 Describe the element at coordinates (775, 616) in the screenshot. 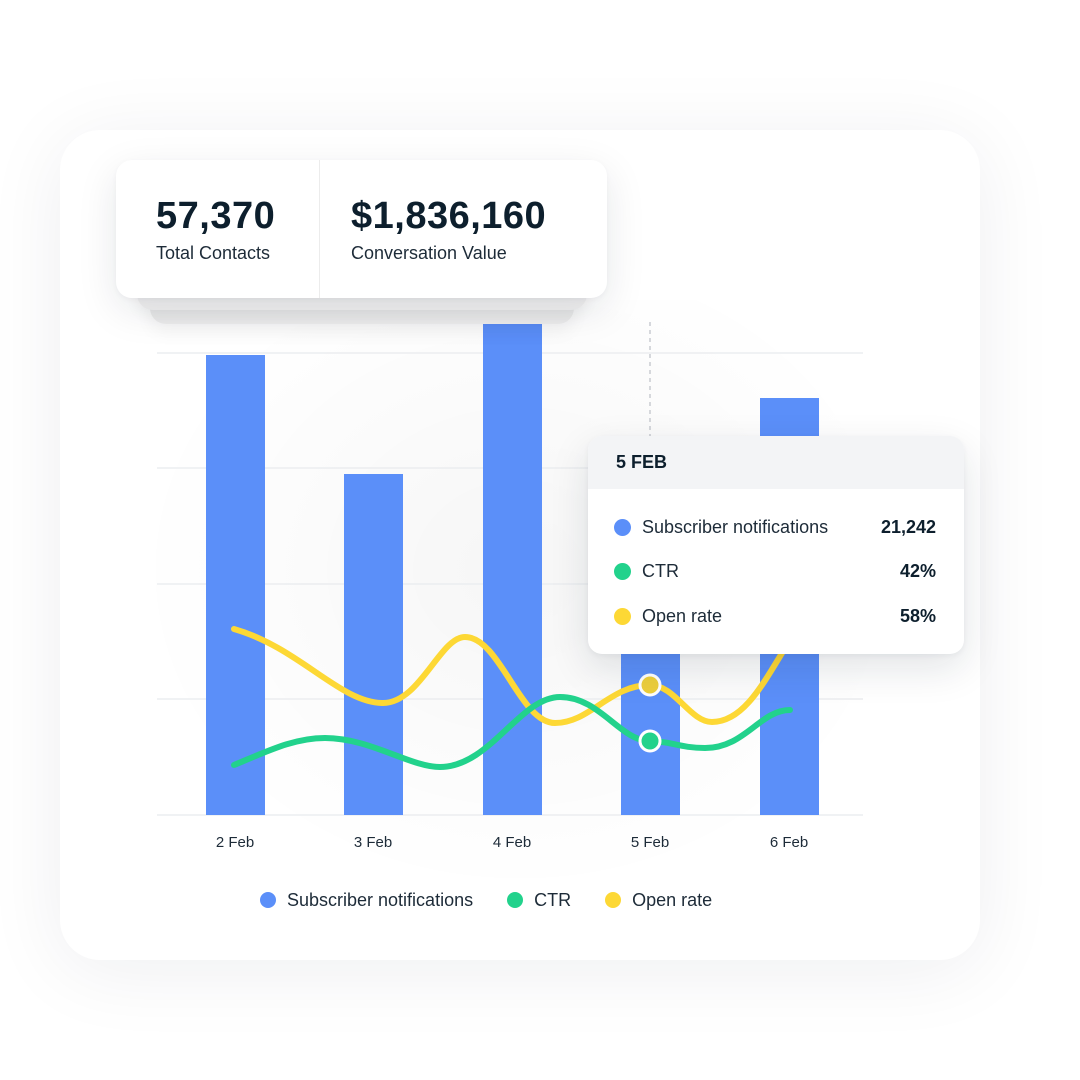

I see `tooltip-row-open-rate: Open rate 58%` at that location.